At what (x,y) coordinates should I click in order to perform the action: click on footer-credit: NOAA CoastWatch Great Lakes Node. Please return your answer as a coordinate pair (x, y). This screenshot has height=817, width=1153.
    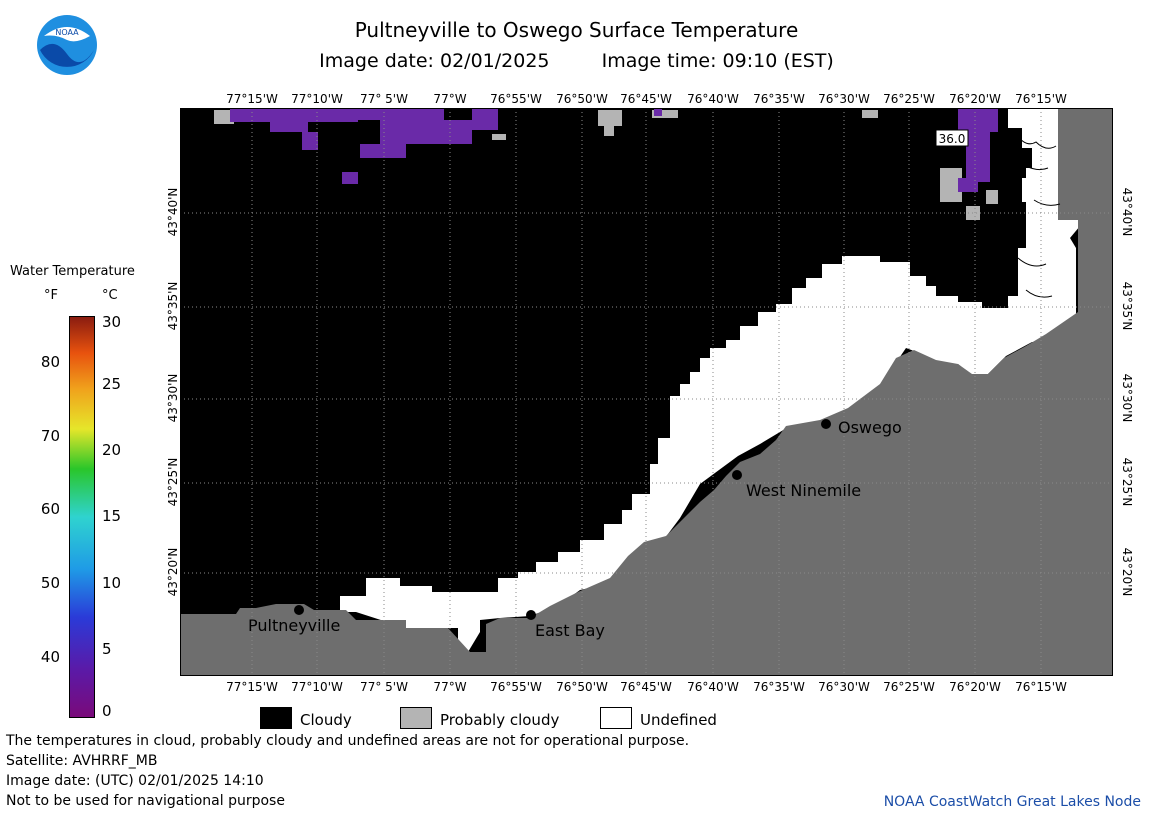
    Looking at the image, I should click on (1012, 802).